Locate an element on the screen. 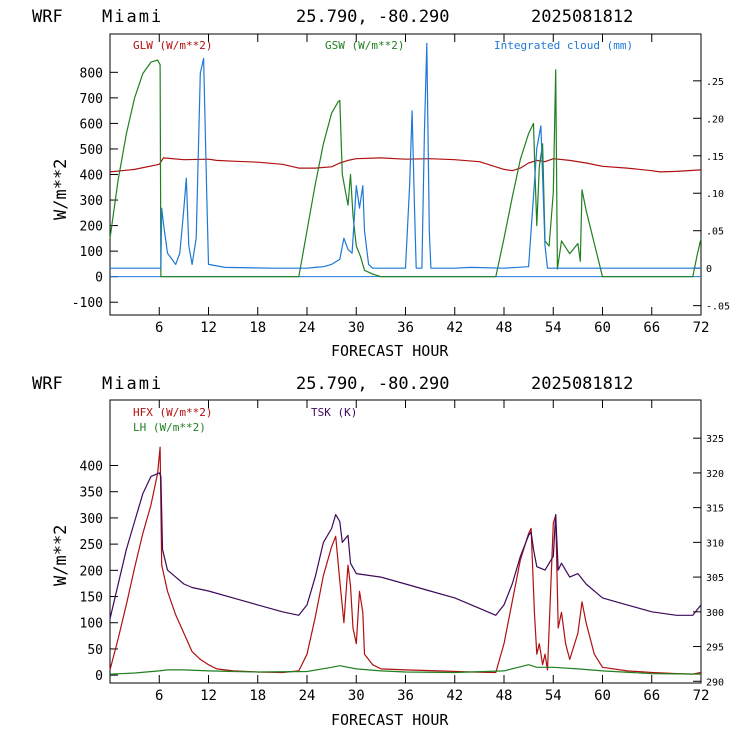 The image size is (740, 744). y-tick-label: 250 is located at coordinates (91, 545).